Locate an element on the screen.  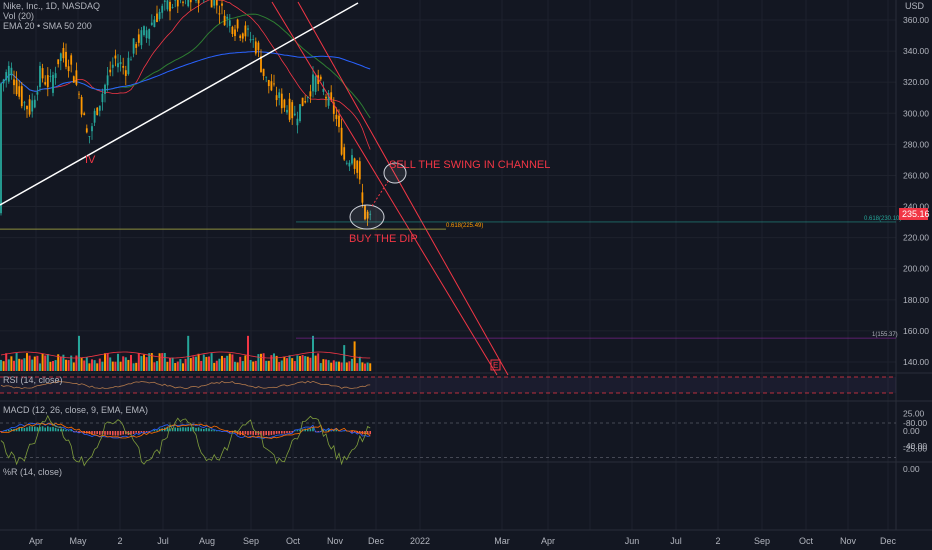
time-tick-label: Apr is located at coordinates (36, 541).